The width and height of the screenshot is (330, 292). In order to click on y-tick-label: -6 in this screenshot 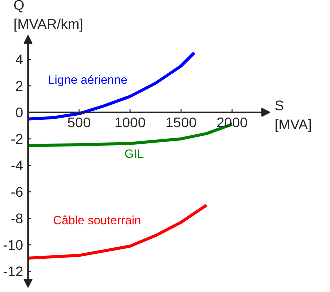, I will do `click(17, 192)`.